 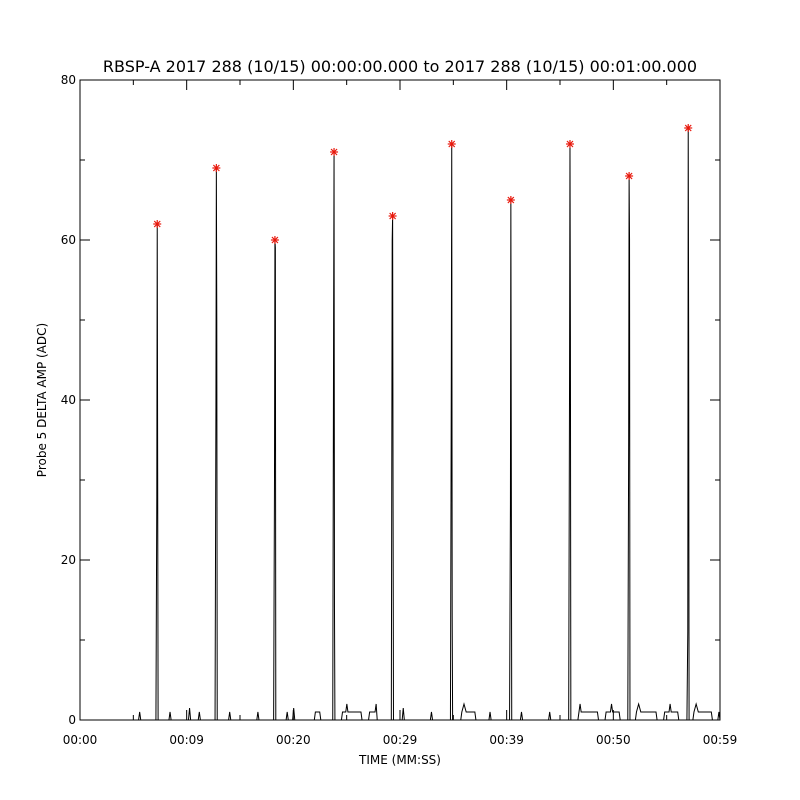 What do you see at coordinates (72, 720) in the screenshot?
I see `y-tick-label: 0` at bounding box center [72, 720].